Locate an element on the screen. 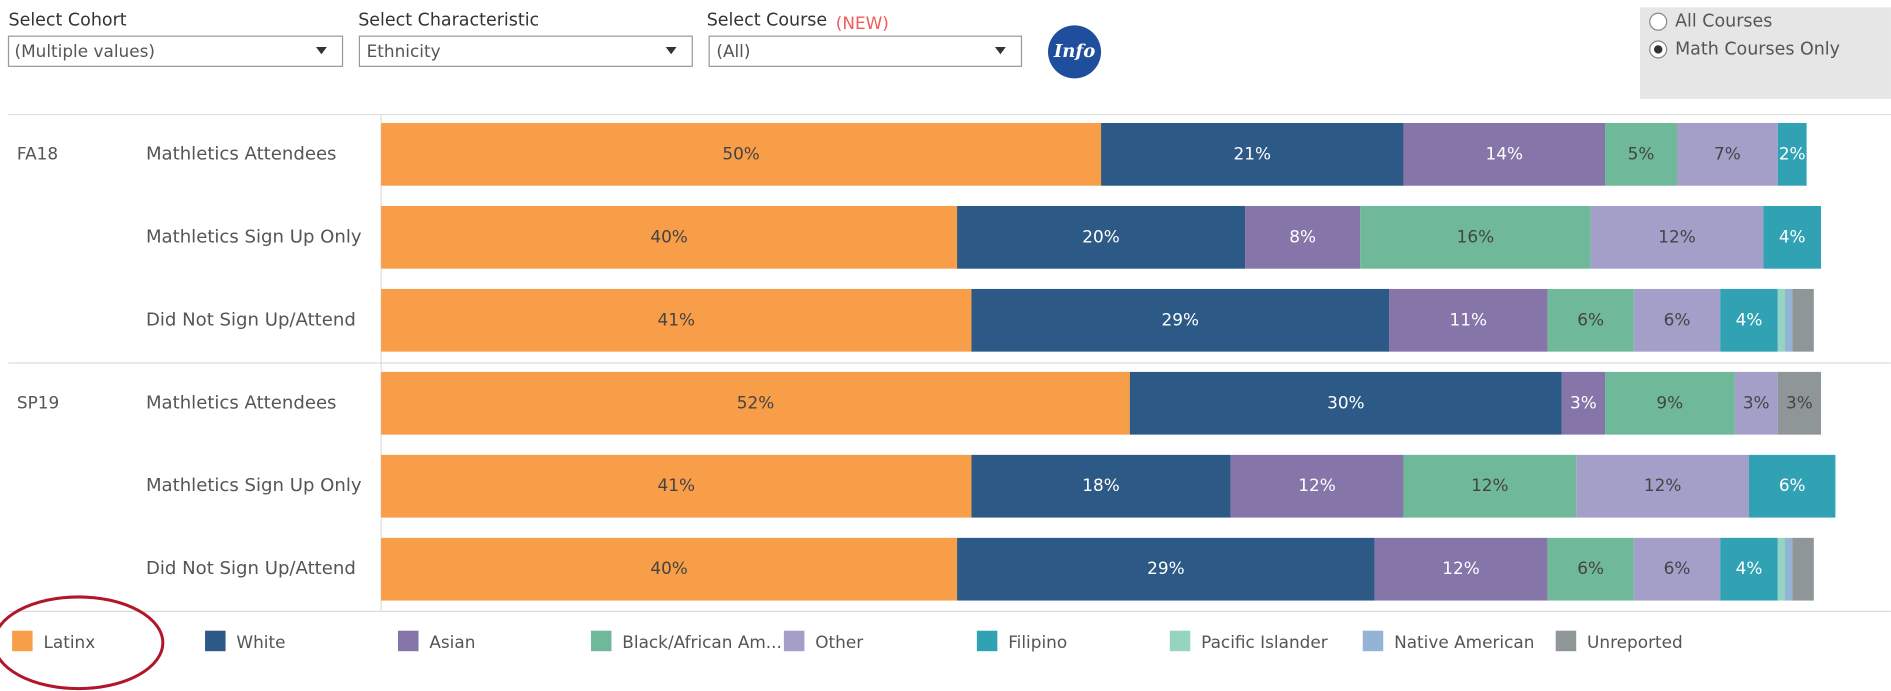  course-dropdown is located at coordinates (865, 51).